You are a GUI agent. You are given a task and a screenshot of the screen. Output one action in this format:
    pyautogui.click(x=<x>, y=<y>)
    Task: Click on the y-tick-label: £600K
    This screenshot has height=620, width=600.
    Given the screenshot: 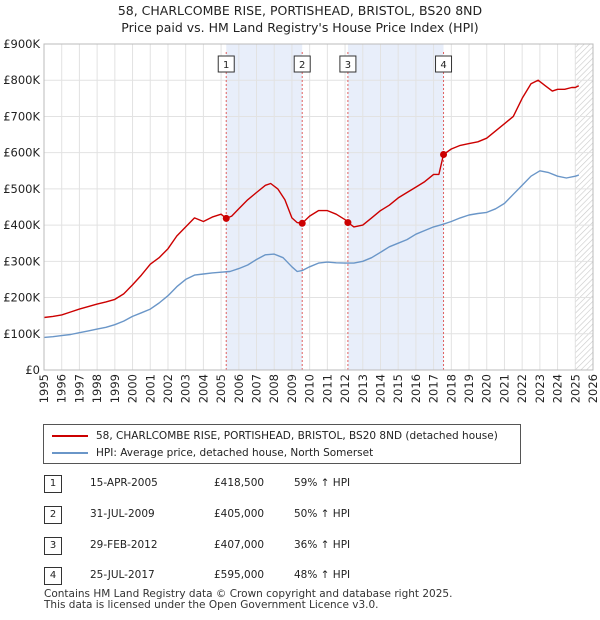 What is the action you would take?
    pyautogui.click(x=21, y=153)
    